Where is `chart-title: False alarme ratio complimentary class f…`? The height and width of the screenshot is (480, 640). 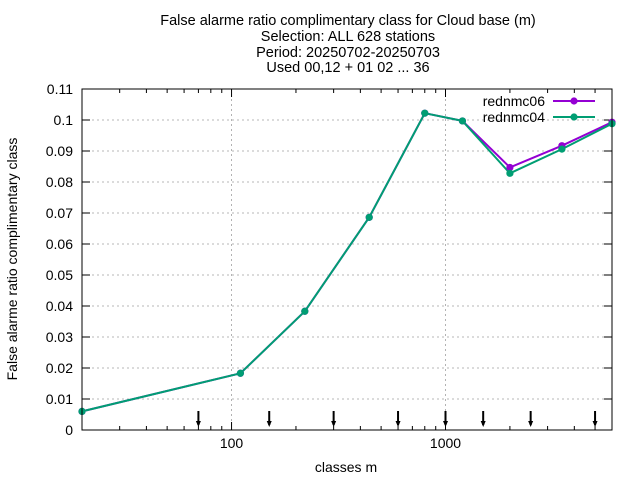
chart-title: False alarme ratio complimentary class f… is located at coordinates (348, 44).